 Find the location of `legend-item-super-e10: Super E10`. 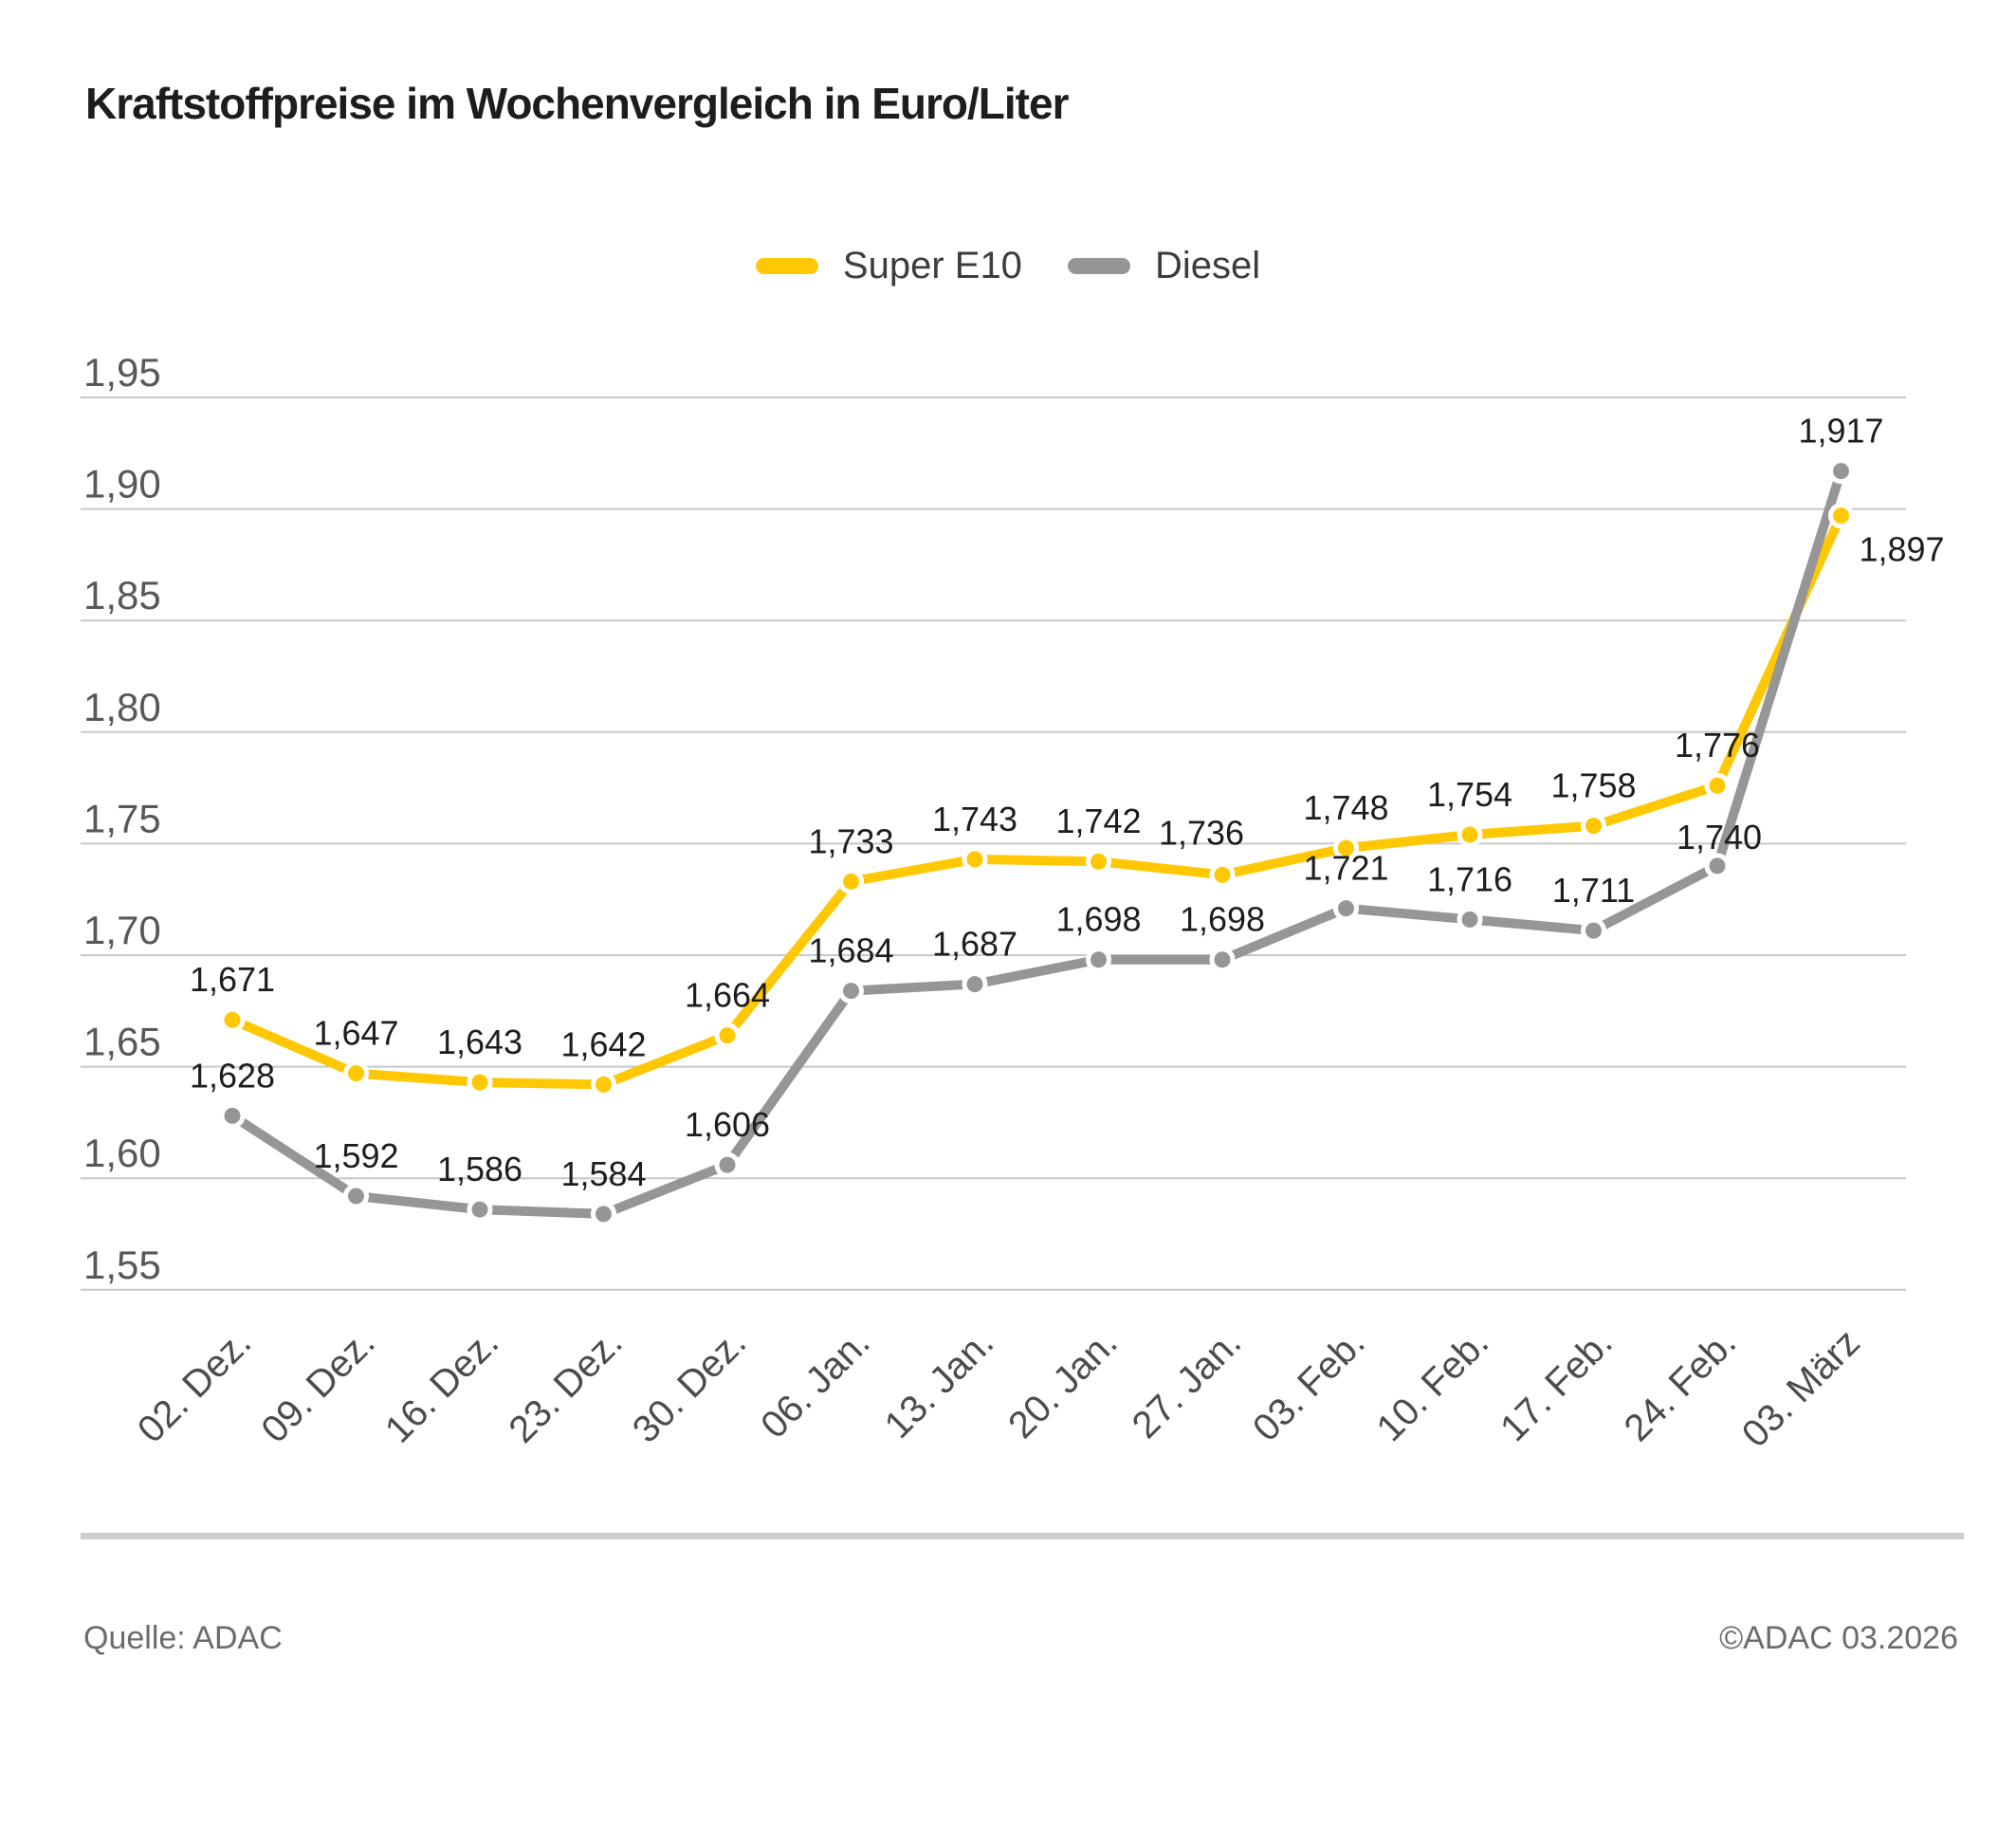

legend-item-super-e10: Super E10 is located at coordinates (888, 266).